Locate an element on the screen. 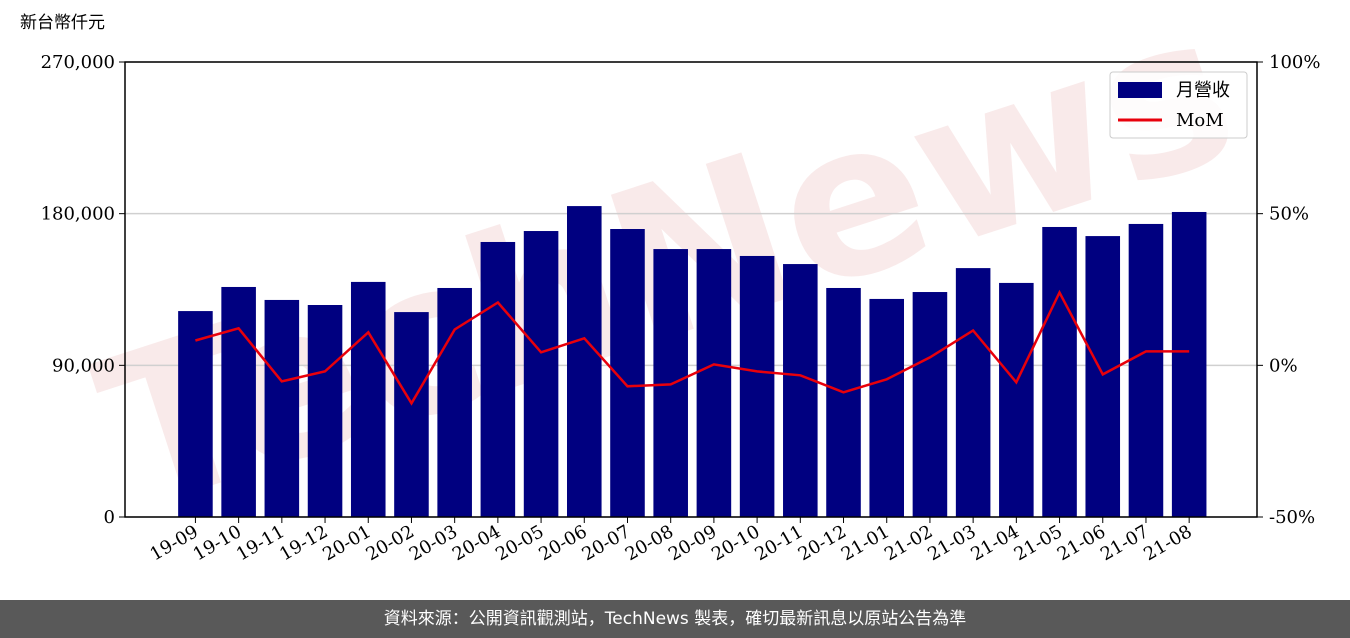 Image resolution: width=1350 pixels, height=638 pixels. x-tick-label: 20-03 is located at coordinates (433, 543).